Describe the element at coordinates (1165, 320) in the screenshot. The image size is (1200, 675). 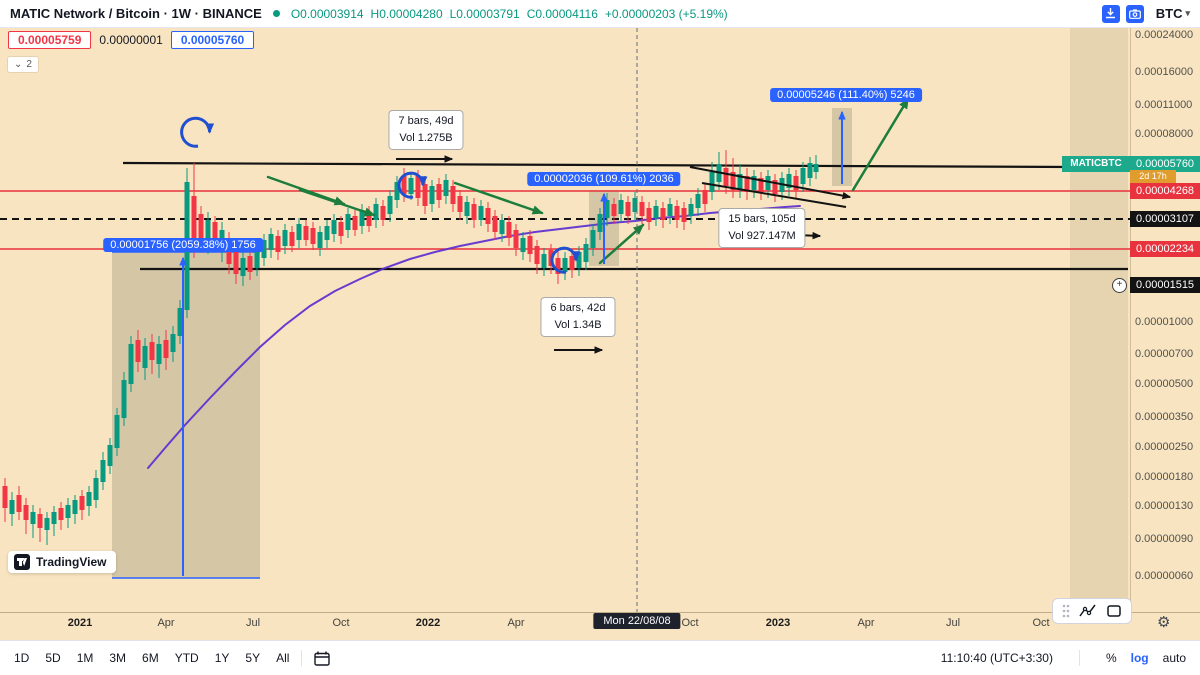
I see `price-axis` at that location.